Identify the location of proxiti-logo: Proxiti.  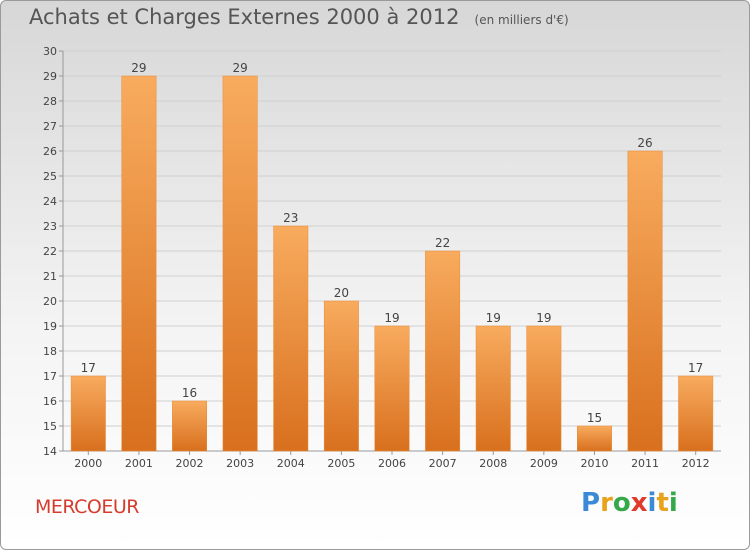
(629, 503).